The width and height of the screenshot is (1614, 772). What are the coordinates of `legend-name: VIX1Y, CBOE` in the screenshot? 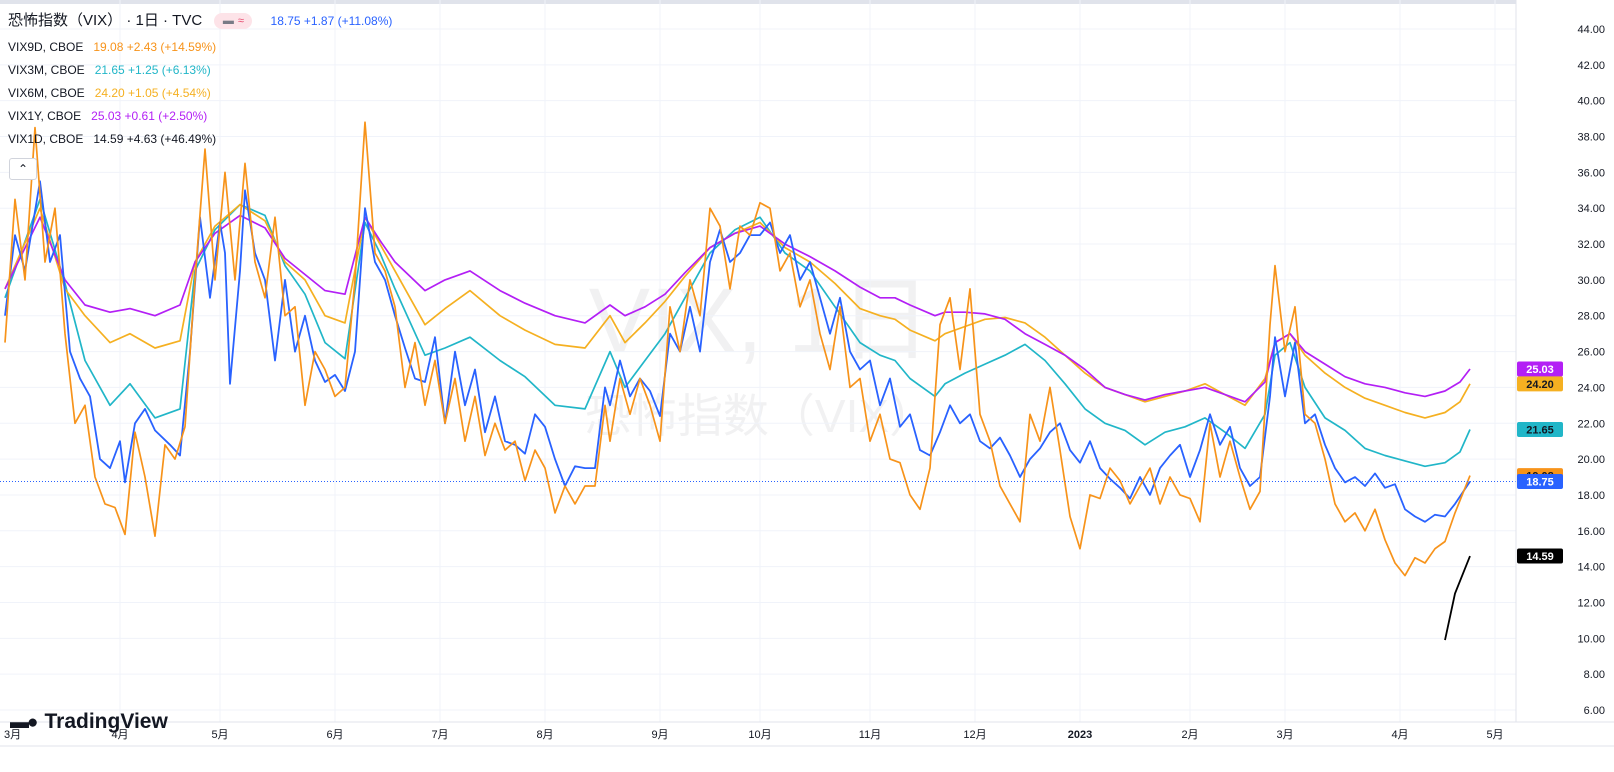 It's located at (45, 116).